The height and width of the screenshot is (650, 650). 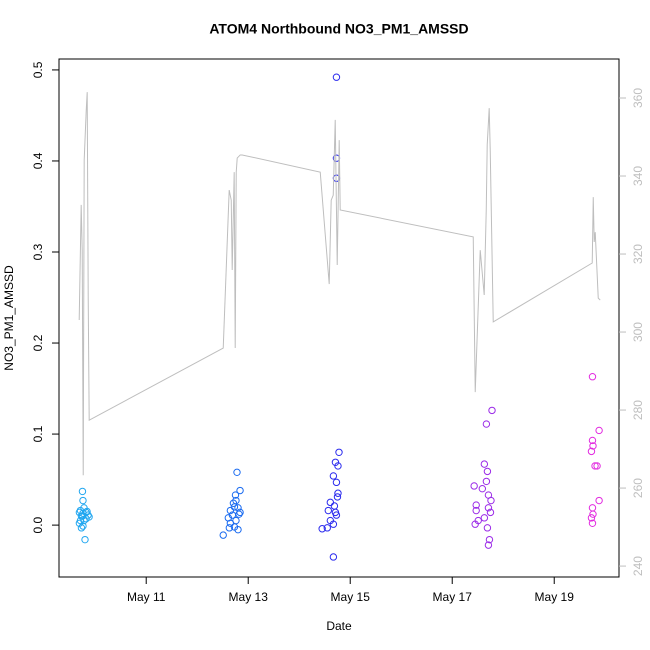 I want to click on y2-tick-label: 340, so click(x=638, y=176).